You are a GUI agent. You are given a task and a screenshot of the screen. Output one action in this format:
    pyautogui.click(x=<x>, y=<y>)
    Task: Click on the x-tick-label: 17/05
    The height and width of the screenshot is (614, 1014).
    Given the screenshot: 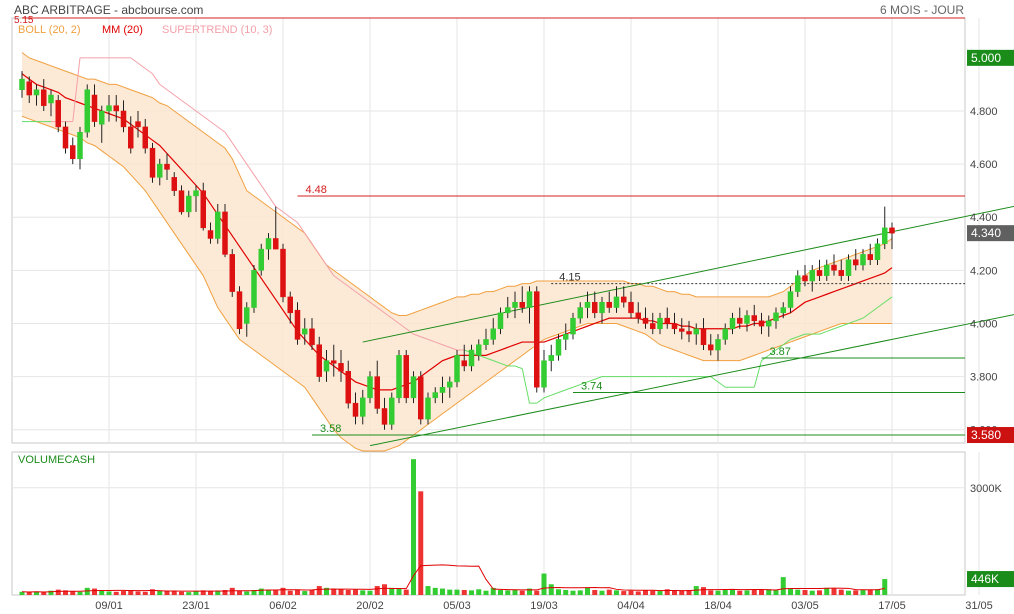 What is the action you would take?
    pyautogui.click(x=892, y=606)
    